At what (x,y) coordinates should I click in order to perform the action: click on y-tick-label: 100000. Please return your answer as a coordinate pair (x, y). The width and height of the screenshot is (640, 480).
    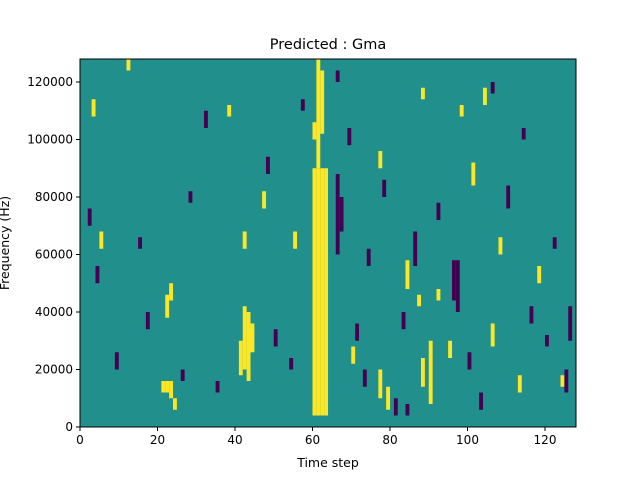
    Looking at the image, I should click on (50, 140).